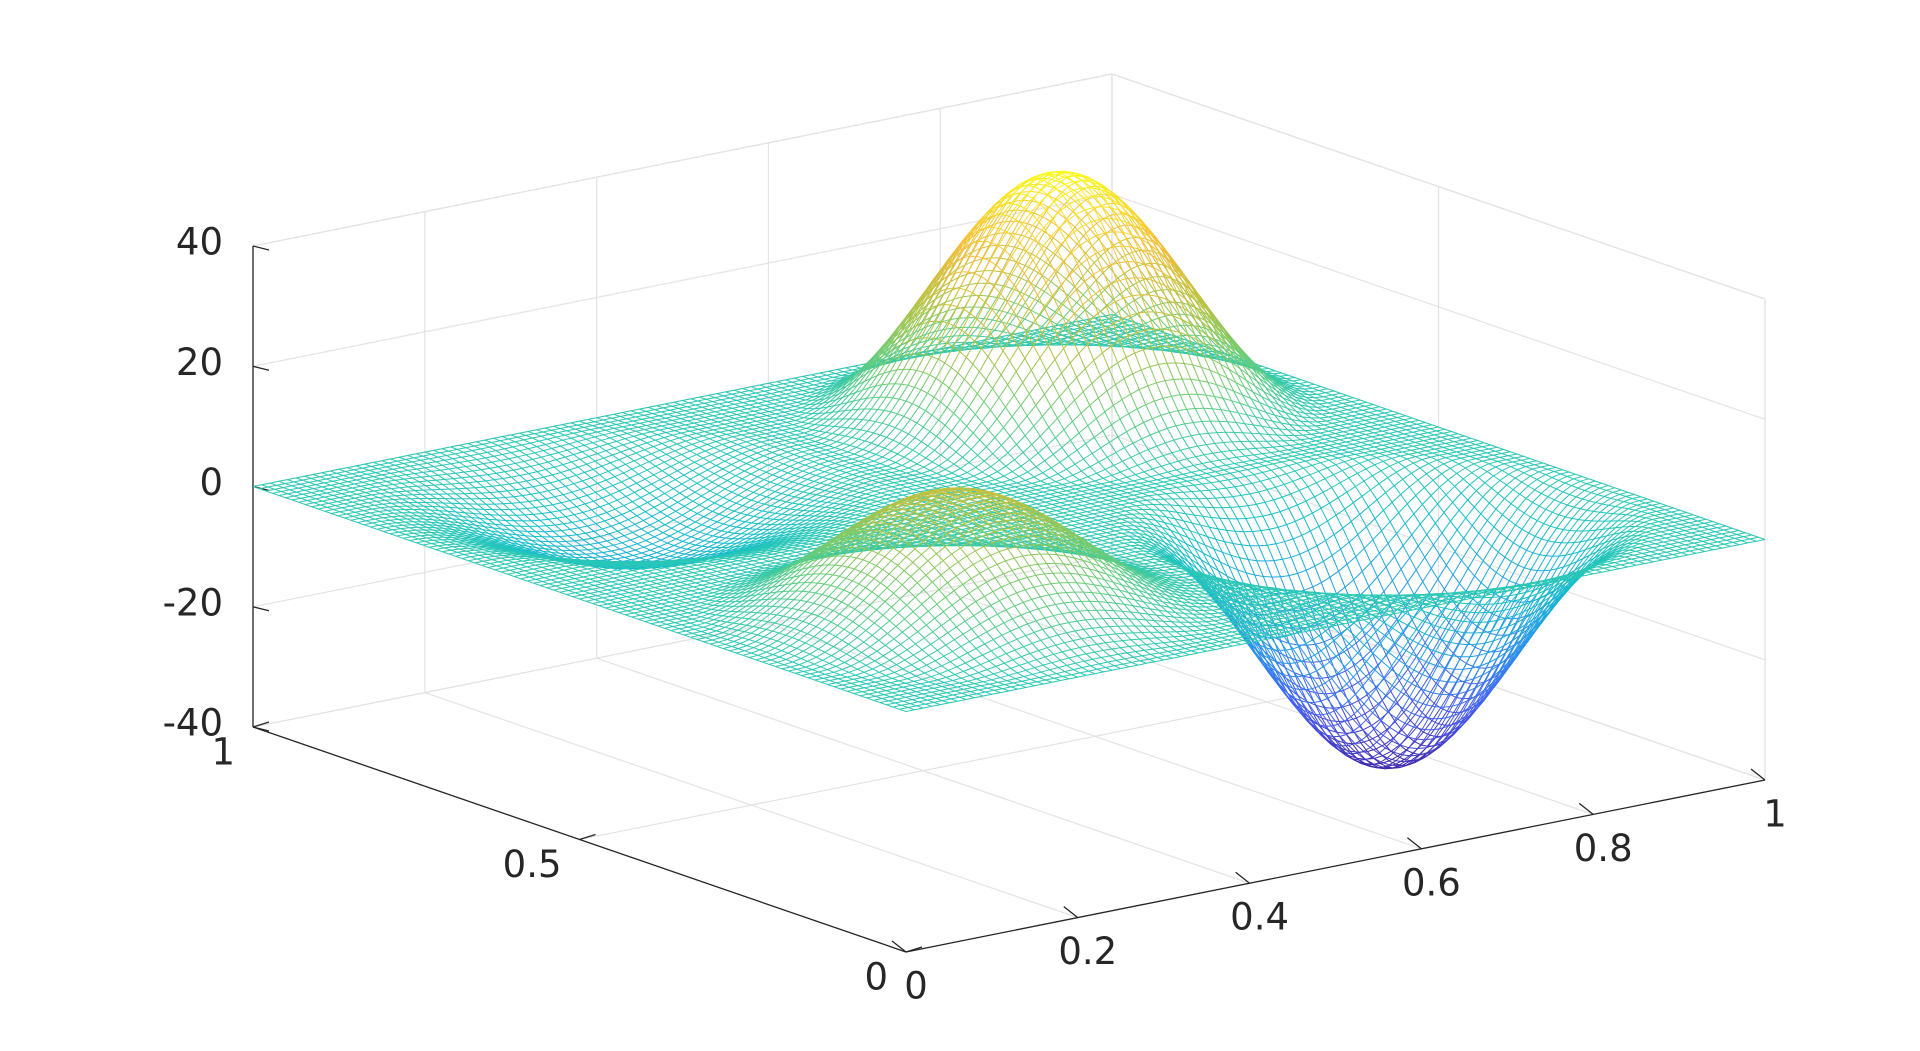 The image size is (1920, 1051). Describe the element at coordinates (1335, 866) in the screenshot. I see `x-axis-line` at that location.